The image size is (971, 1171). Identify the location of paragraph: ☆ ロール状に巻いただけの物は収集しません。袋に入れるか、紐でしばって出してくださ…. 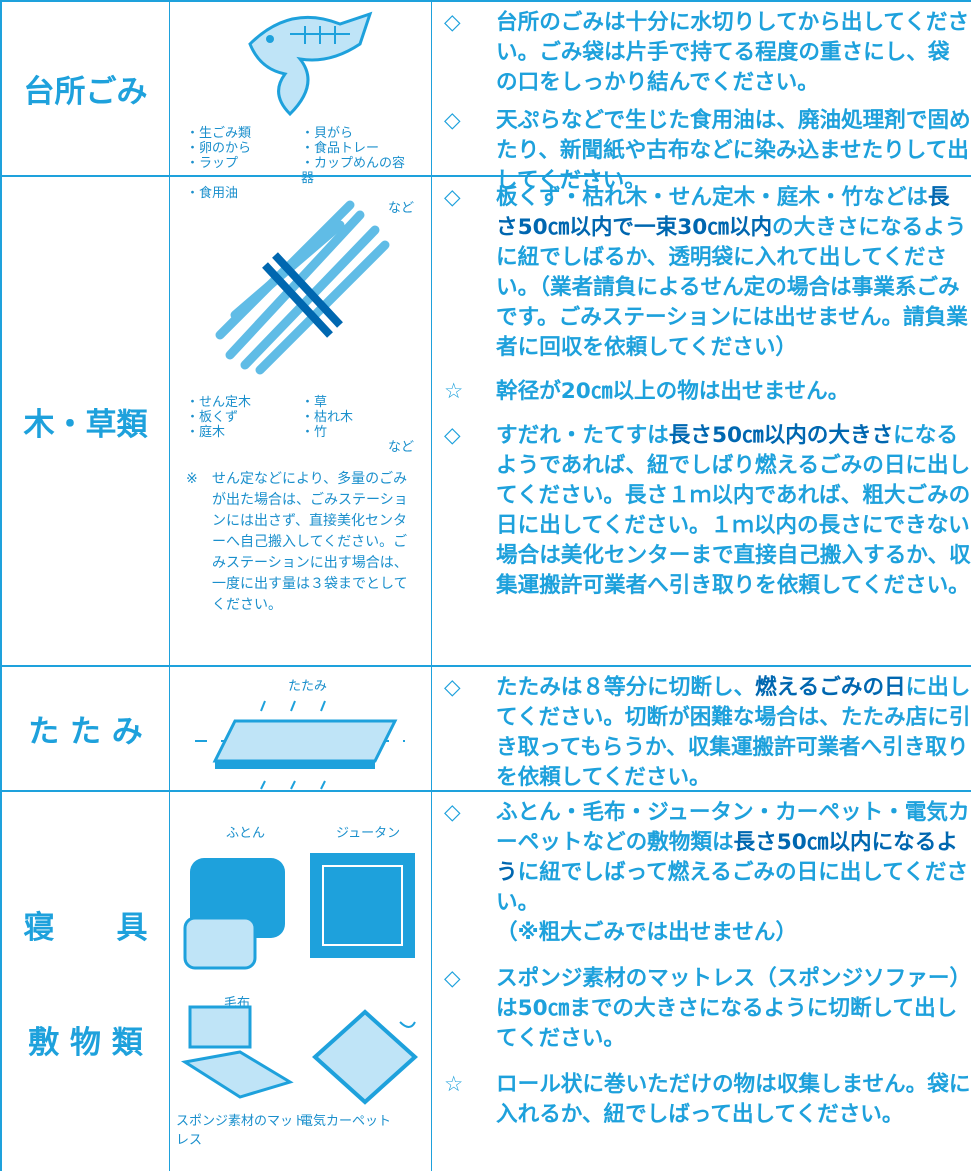
(705, 1100).